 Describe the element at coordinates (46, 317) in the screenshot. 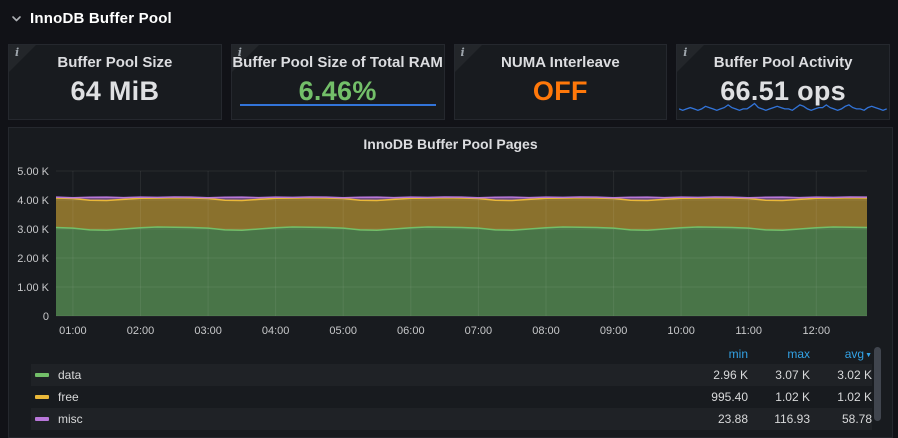

I see `y-axis-label: 0` at that location.